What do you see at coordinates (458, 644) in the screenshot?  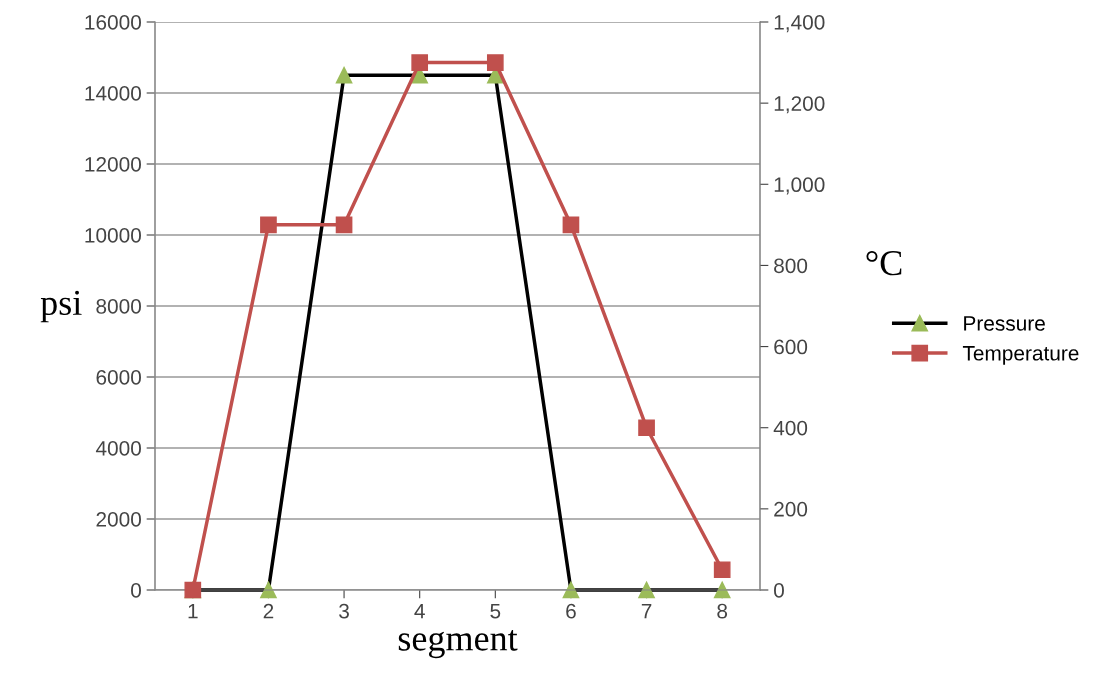 I see `x-axis-title: segment` at bounding box center [458, 644].